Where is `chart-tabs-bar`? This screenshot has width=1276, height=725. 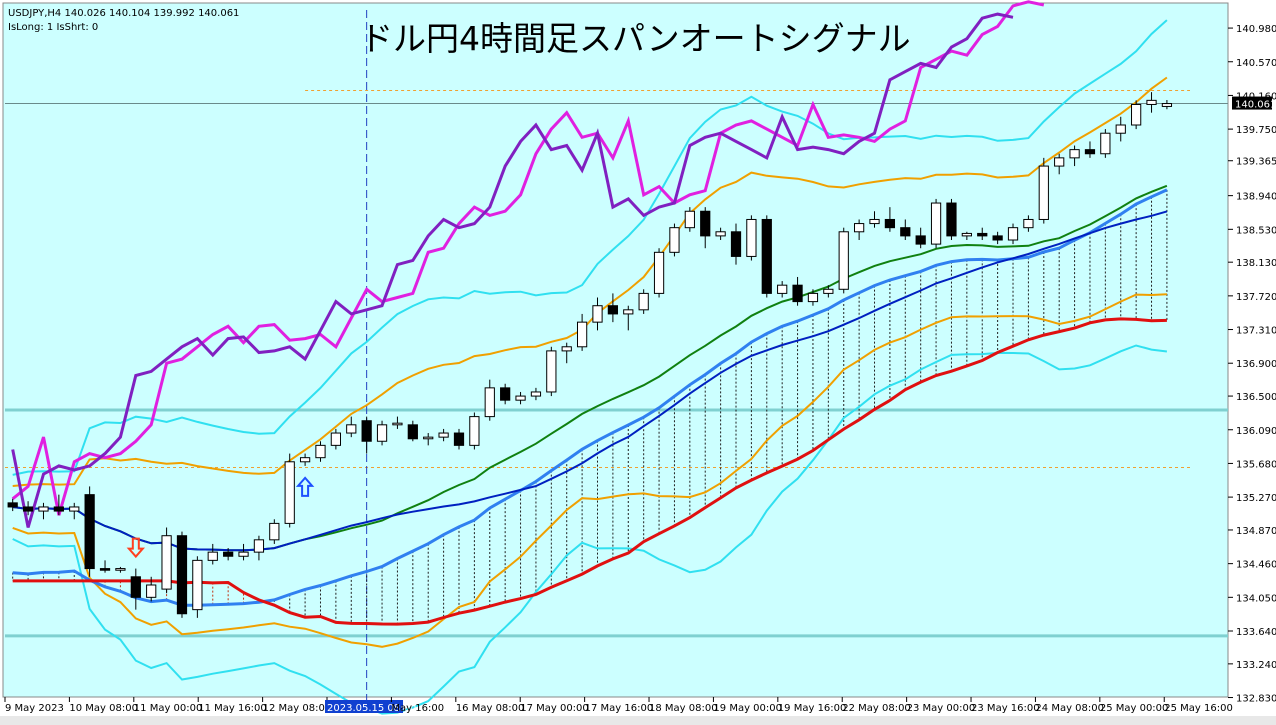 chart-tabs-bar is located at coordinates (638, 720).